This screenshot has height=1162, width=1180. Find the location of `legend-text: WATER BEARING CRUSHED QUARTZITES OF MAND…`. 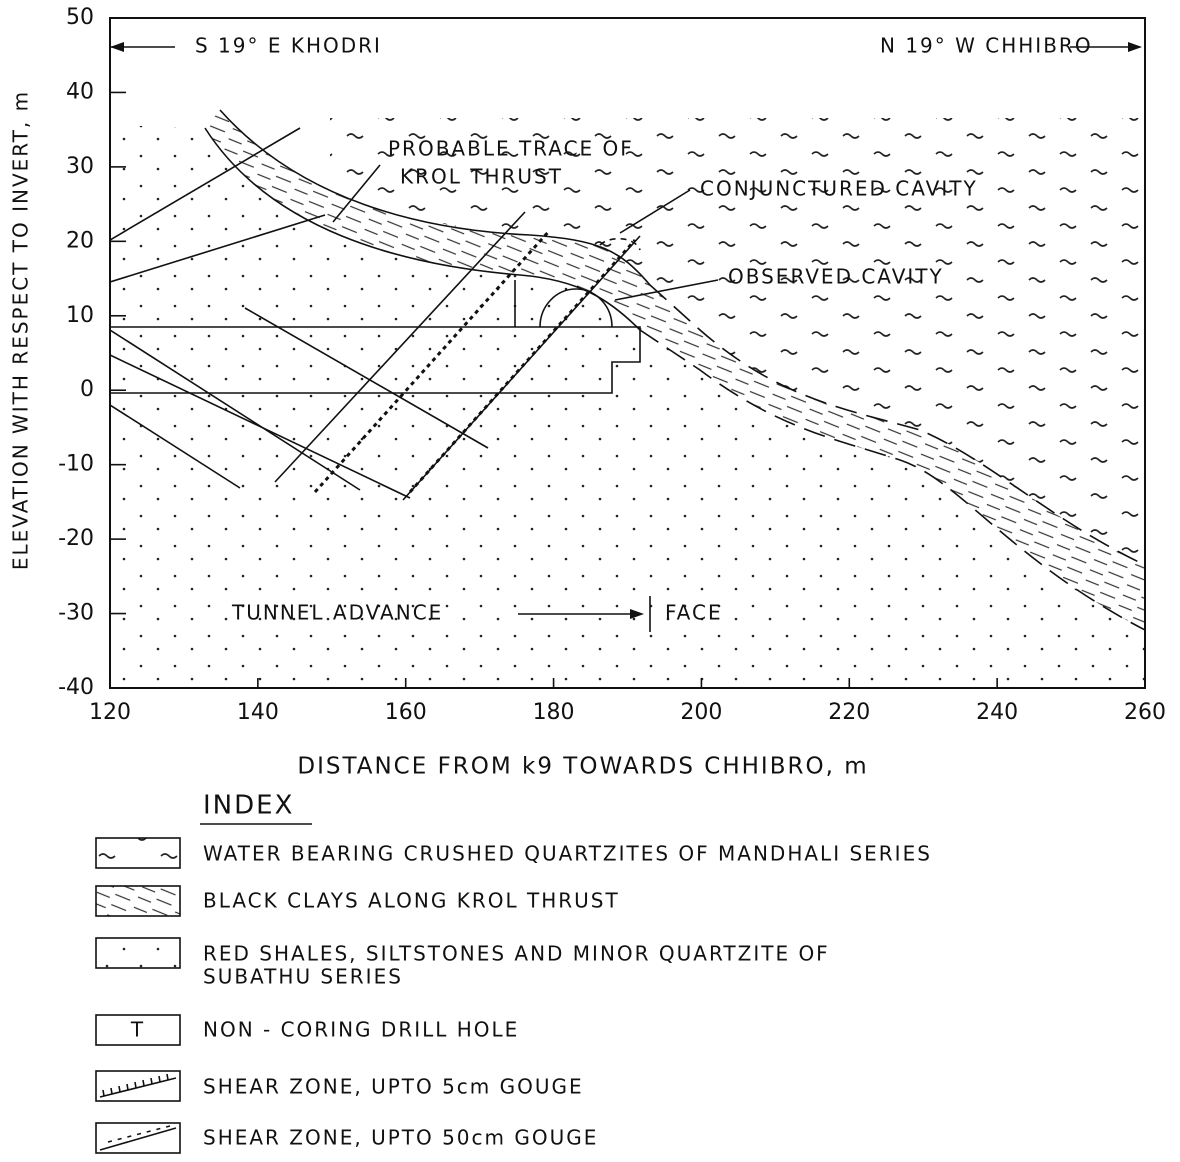

legend-text: WATER BEARING CRUSHED QUARTZITES OF MAND… is located at coordinates (567, 854).